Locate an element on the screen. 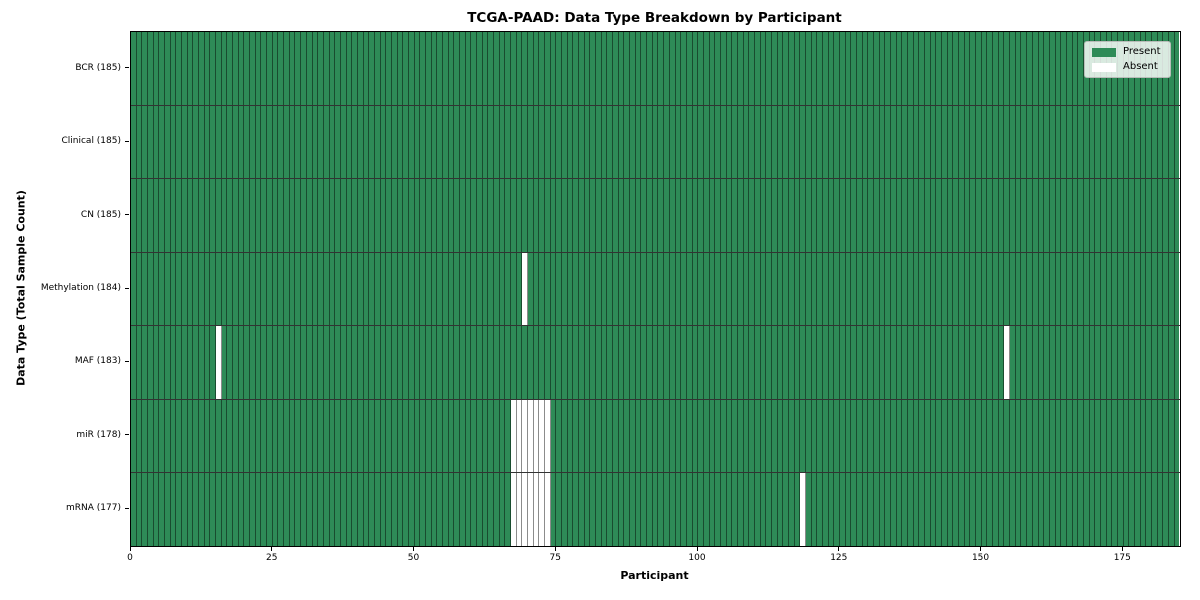  heatmap-row-mir is located at coordinates (655, 436).